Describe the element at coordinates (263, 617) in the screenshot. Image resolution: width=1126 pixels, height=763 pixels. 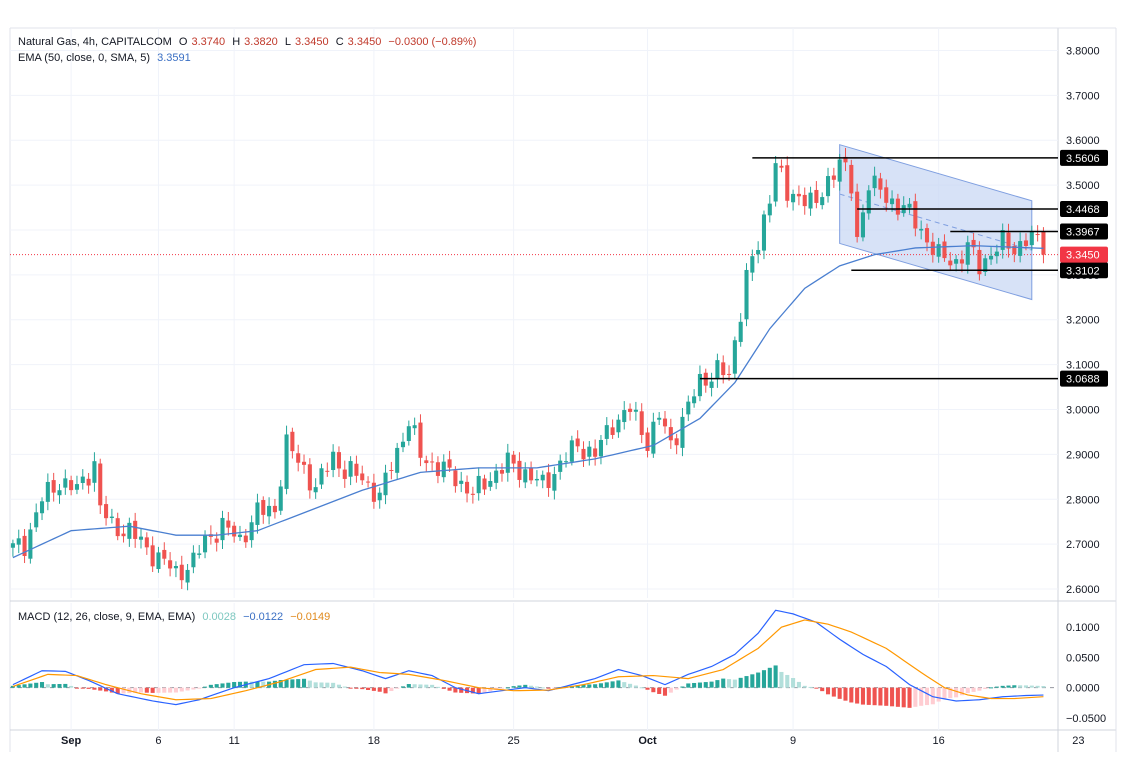
I see `macd-line-value: −0.0122` at that location.